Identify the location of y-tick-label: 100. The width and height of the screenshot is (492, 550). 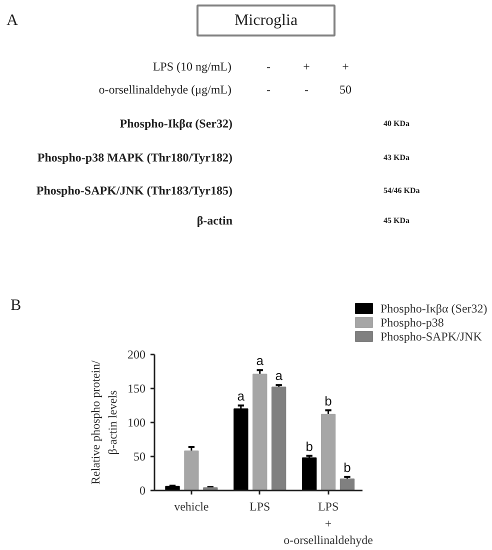
(137, 423).